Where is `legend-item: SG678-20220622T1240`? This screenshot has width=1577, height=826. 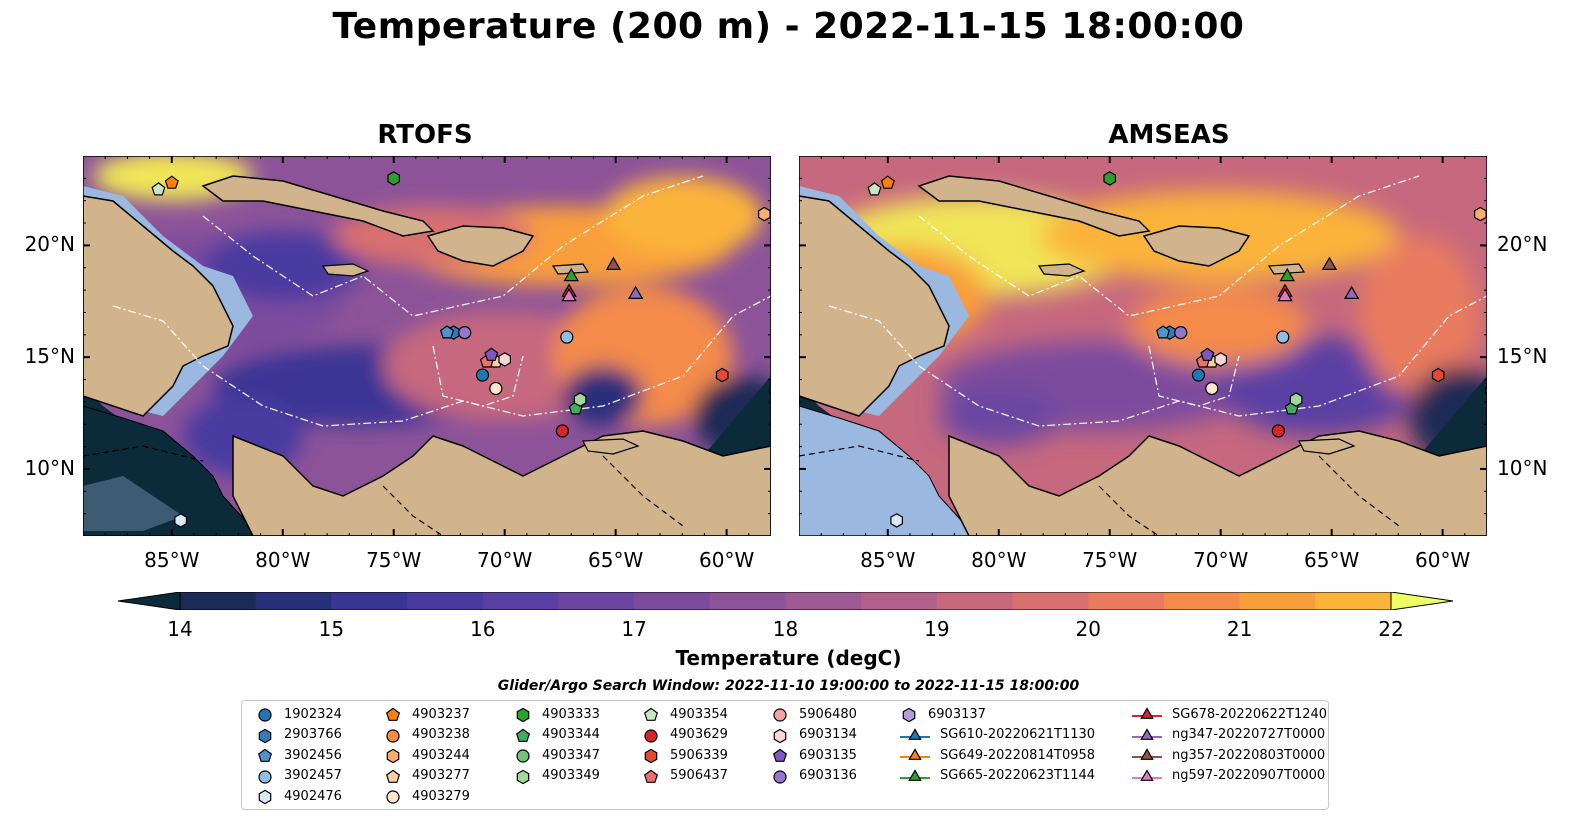
legend-item: SG678-20220622T1240 is located at coordinates (1228, 714).